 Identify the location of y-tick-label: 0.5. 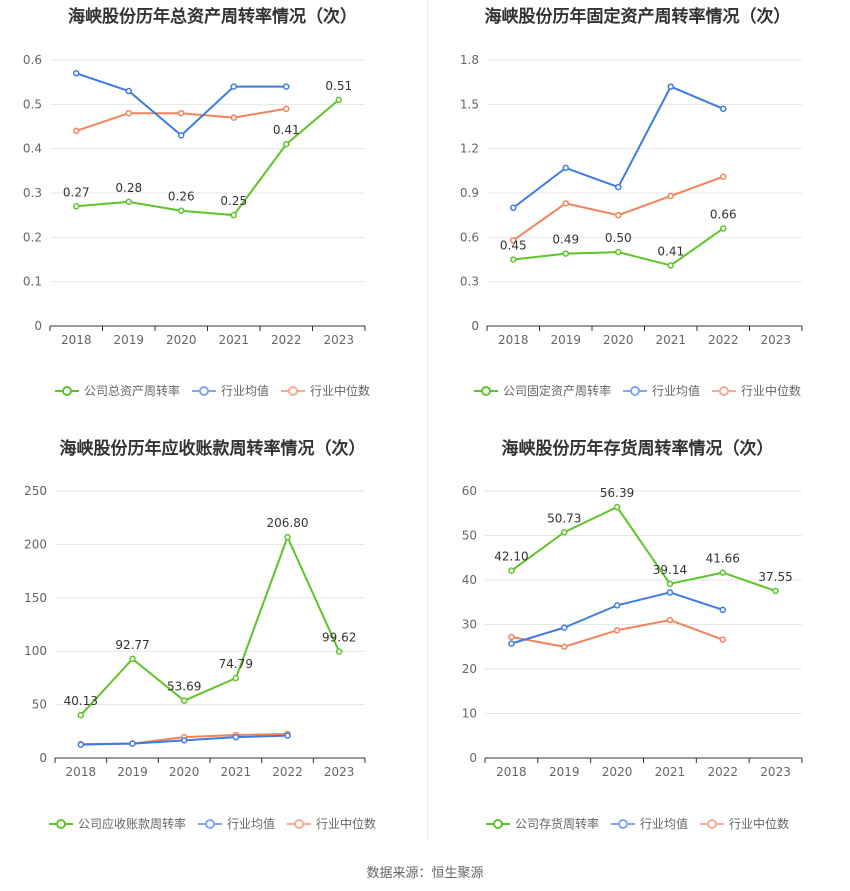
(32, 104).